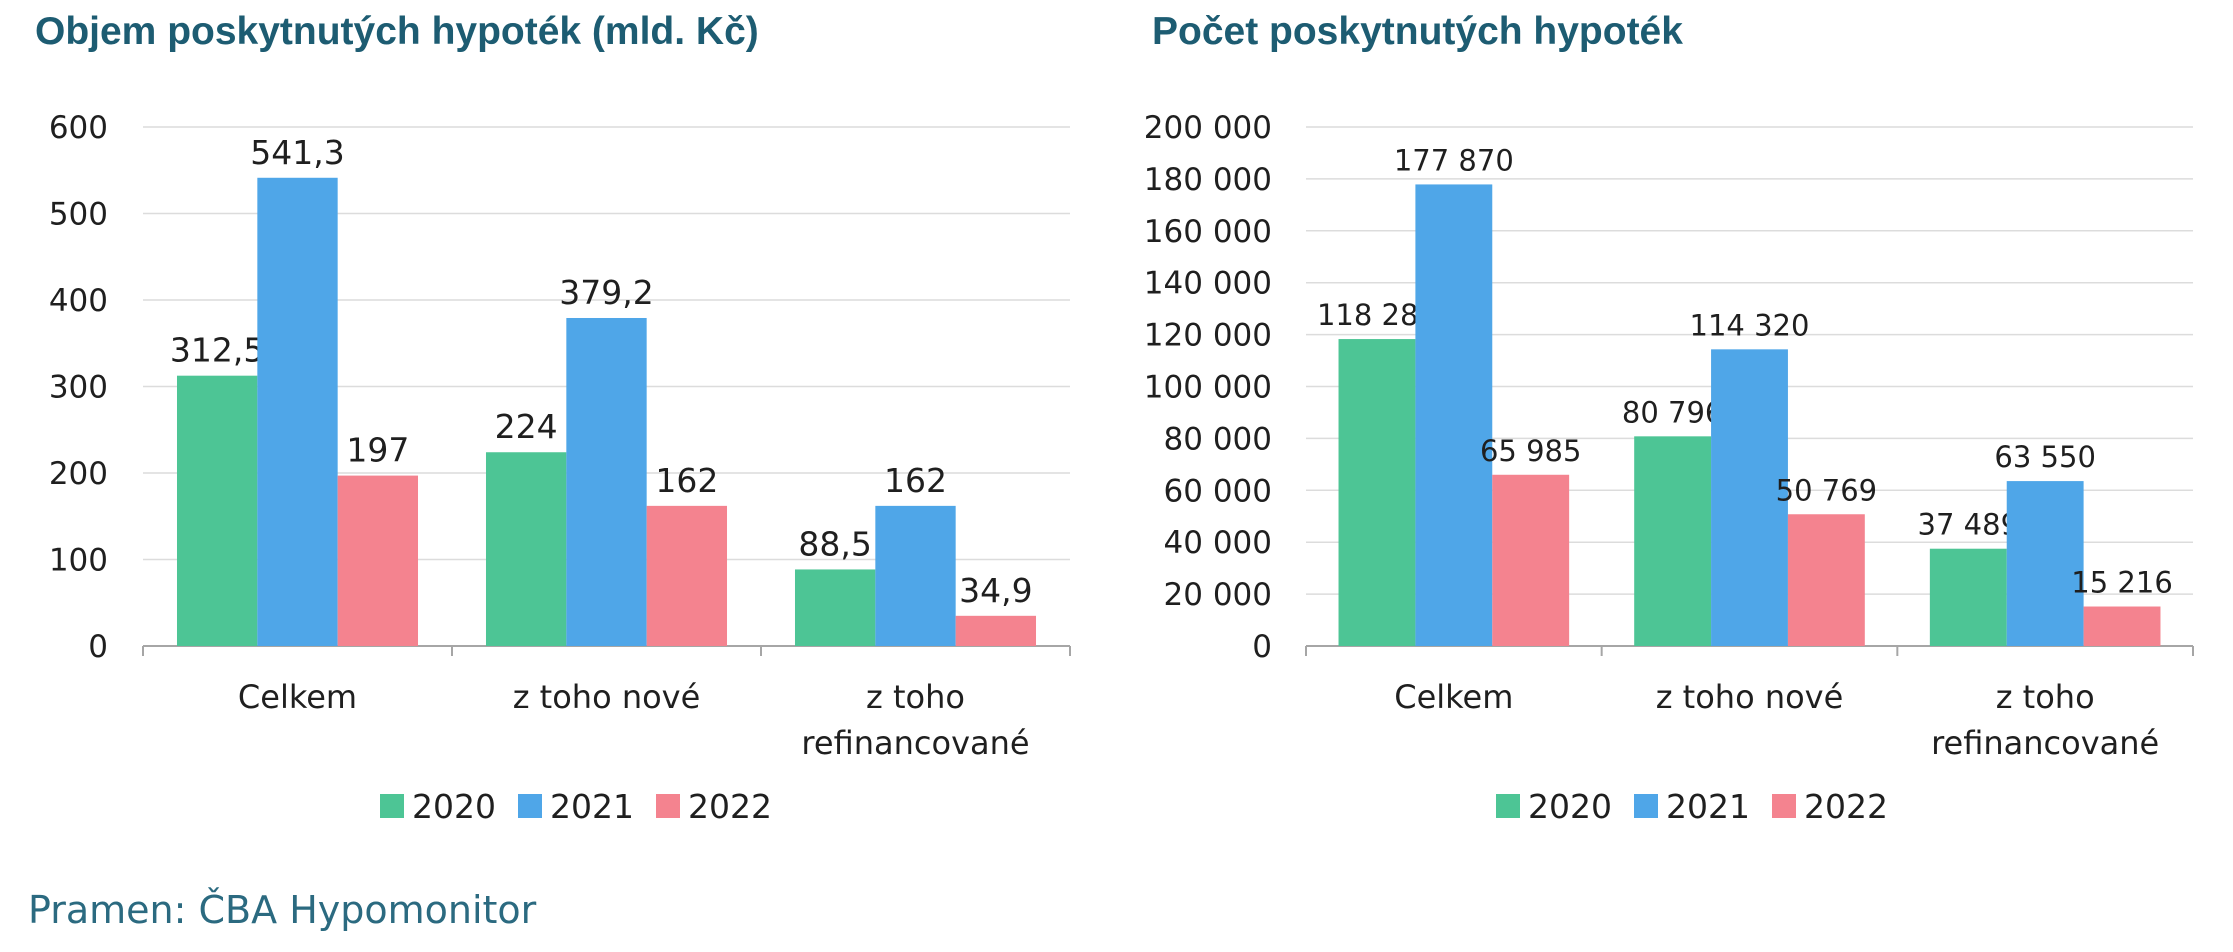  I want to click on data-label: 34,9, so click(995, 590).